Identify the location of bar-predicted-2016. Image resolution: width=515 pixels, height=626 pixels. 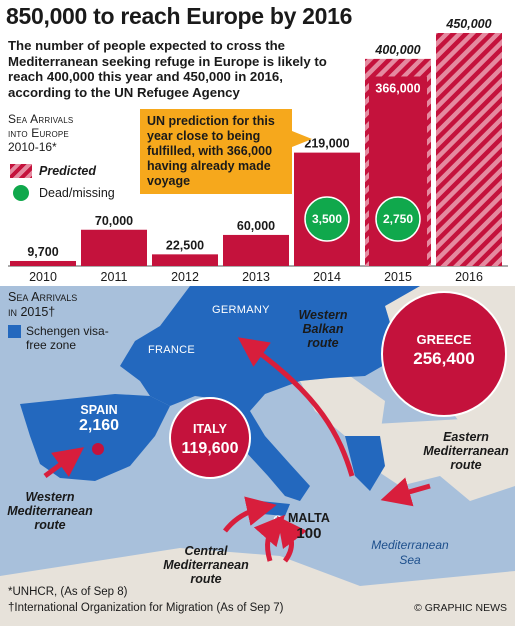
(469, 149).